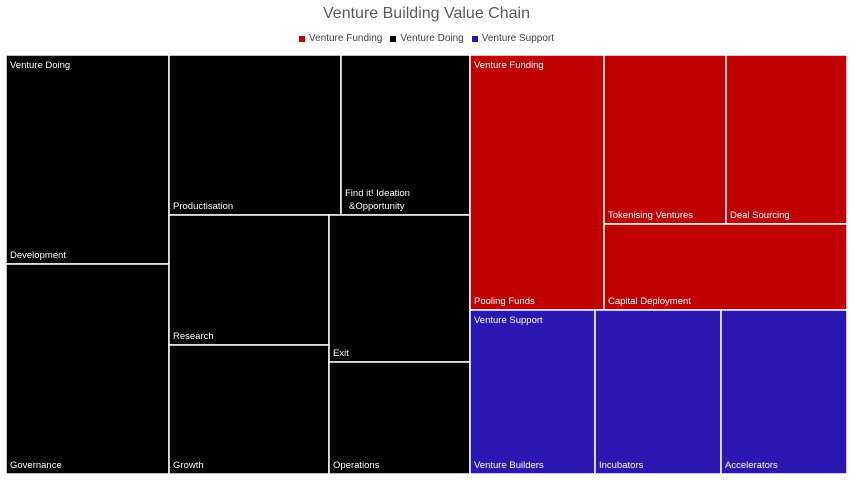 This screenshot has height=480, width=853. Describe the element at coordinates (665, 139) in the screenshot. I see `treemap-cell-tokenising-ventures` at that location.